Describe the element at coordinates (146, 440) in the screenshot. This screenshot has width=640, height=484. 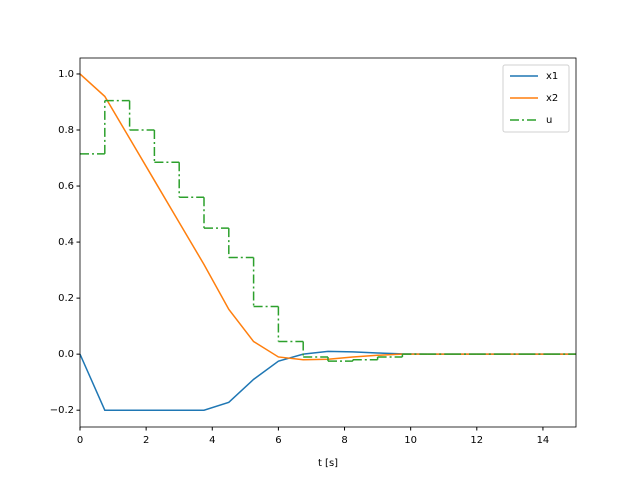
I see `x-tick-label: 2` at that location.